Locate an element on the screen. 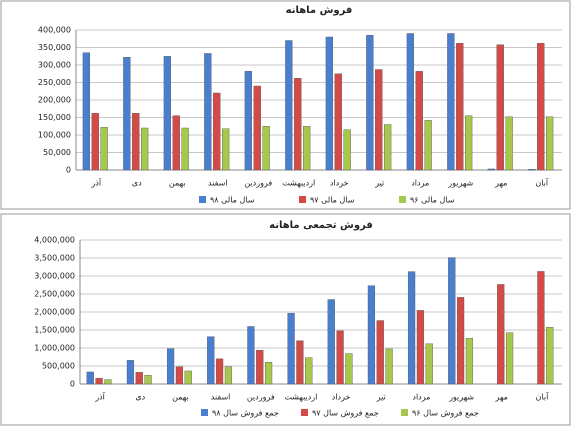 The height and width of the screenshot is (426, 571). y-tick-label: 3,000,000 is located at coordinates (54, 276).